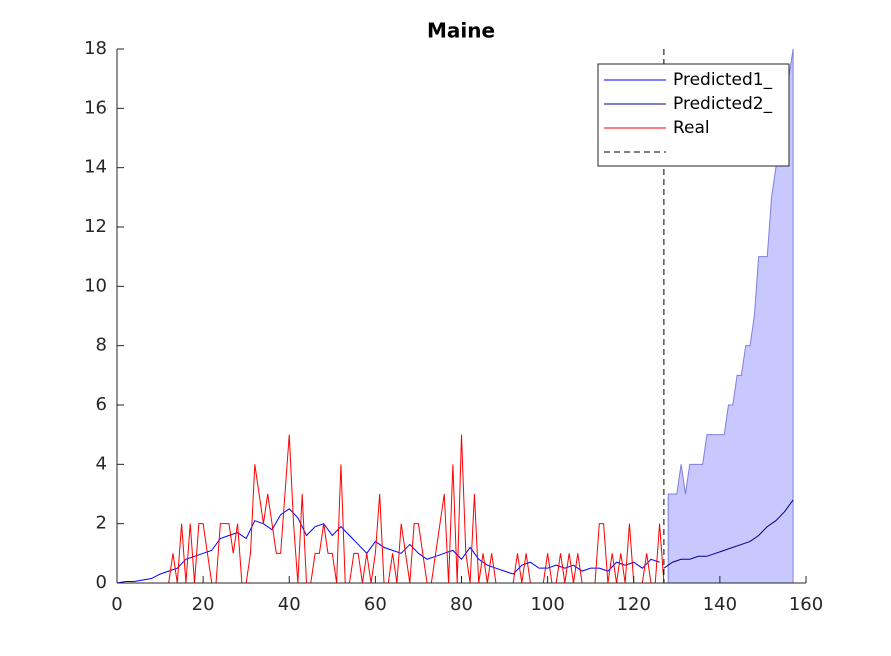  Describe the element at coordinates (806, 604) in the screenshot. I see `x-tick-label: 160` at that location.